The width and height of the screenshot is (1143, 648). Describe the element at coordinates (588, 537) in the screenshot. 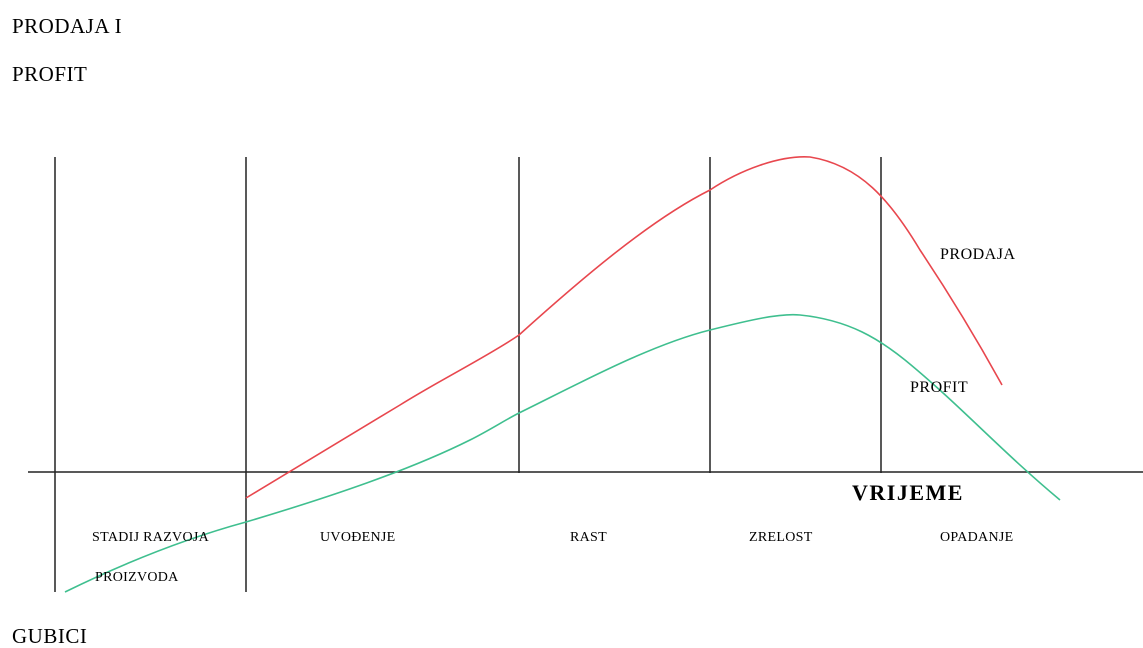

I see `stage-growth-label: RAST` at that location.